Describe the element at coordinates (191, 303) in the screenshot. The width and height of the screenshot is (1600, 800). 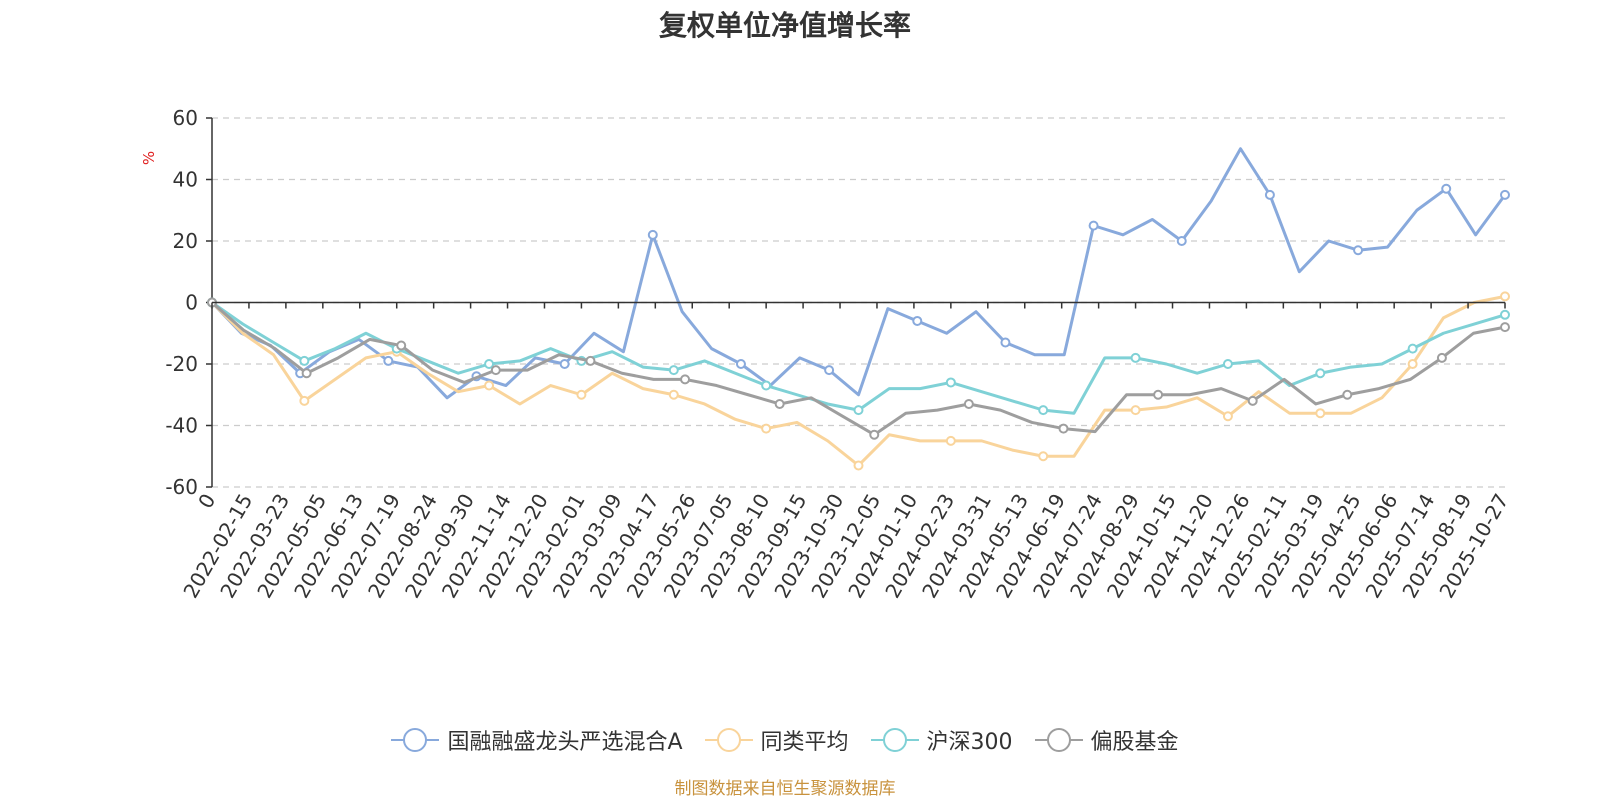
I see `y-tick-label: 0` at that location.